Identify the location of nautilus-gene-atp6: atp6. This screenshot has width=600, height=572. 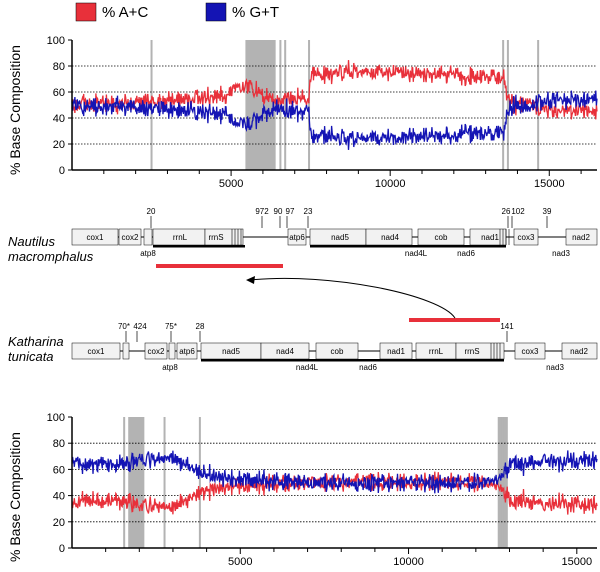
(297, 237).